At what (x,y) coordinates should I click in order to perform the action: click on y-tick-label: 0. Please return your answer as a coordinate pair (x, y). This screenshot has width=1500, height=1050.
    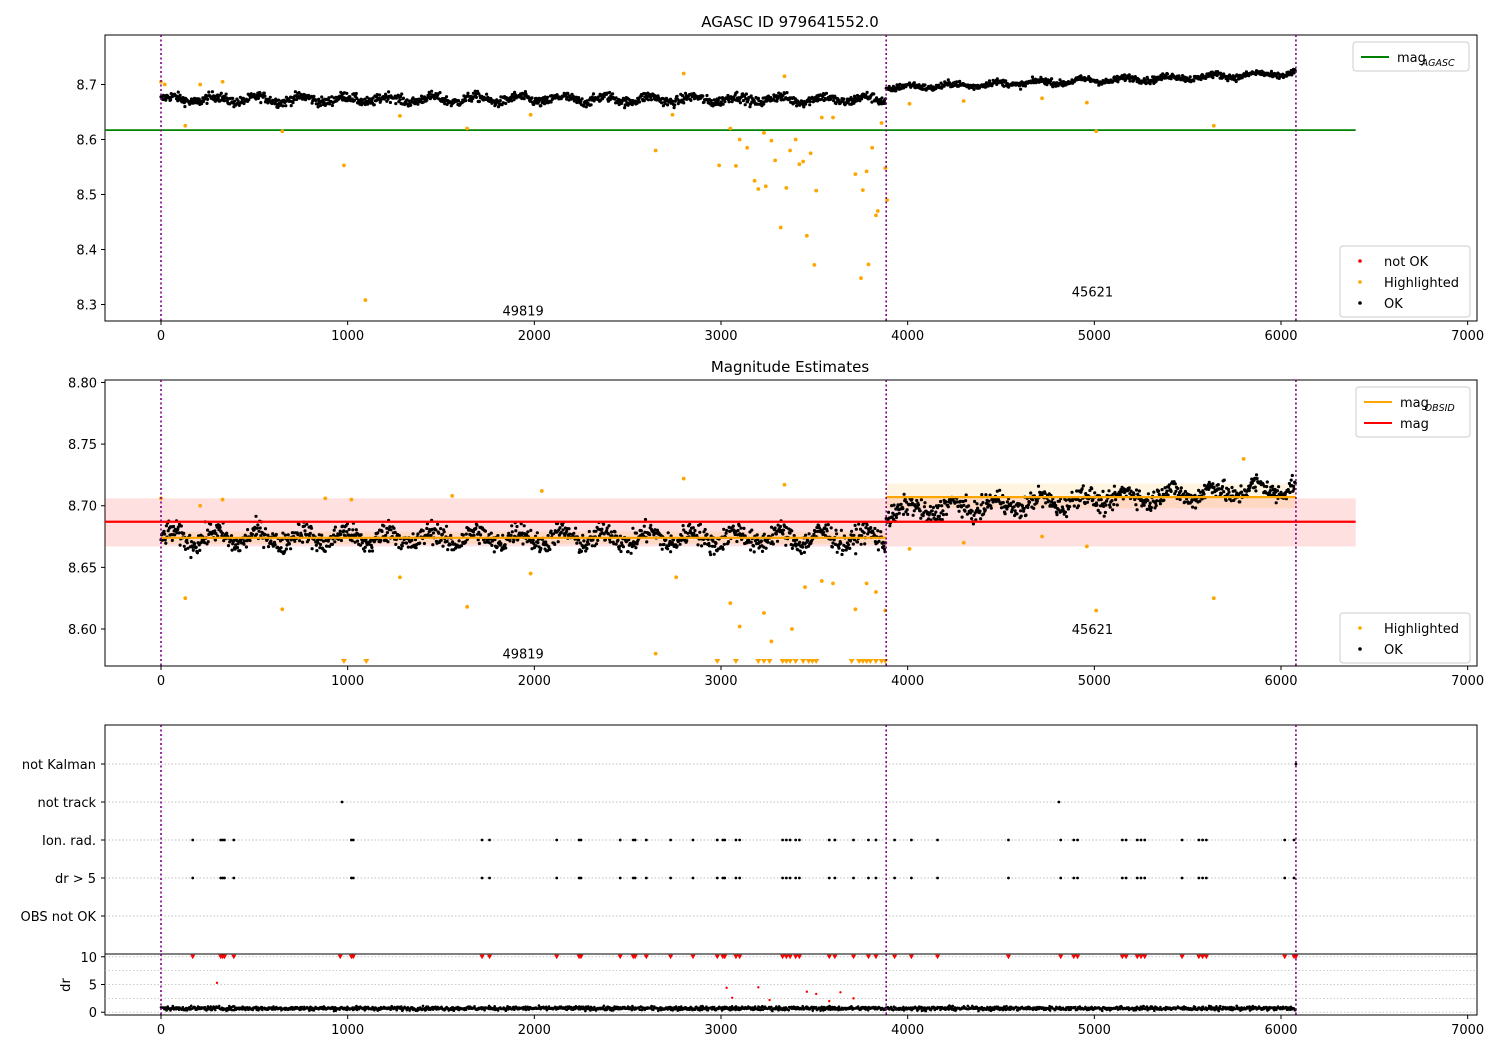
    Looking at the image, I should click on (93, 1013).